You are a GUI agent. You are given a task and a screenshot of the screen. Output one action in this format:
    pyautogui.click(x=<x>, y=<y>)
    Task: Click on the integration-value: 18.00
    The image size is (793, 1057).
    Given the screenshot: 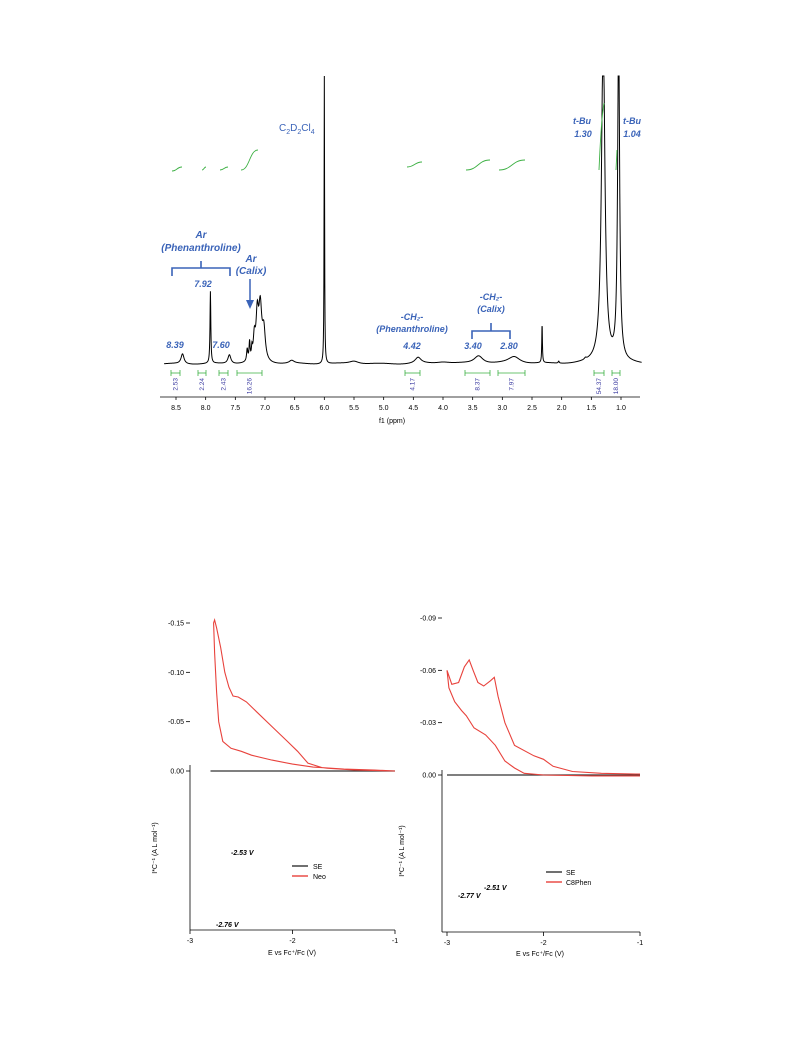 What is the action you would take?
    pyautogui.click(x=616, y=386)
    